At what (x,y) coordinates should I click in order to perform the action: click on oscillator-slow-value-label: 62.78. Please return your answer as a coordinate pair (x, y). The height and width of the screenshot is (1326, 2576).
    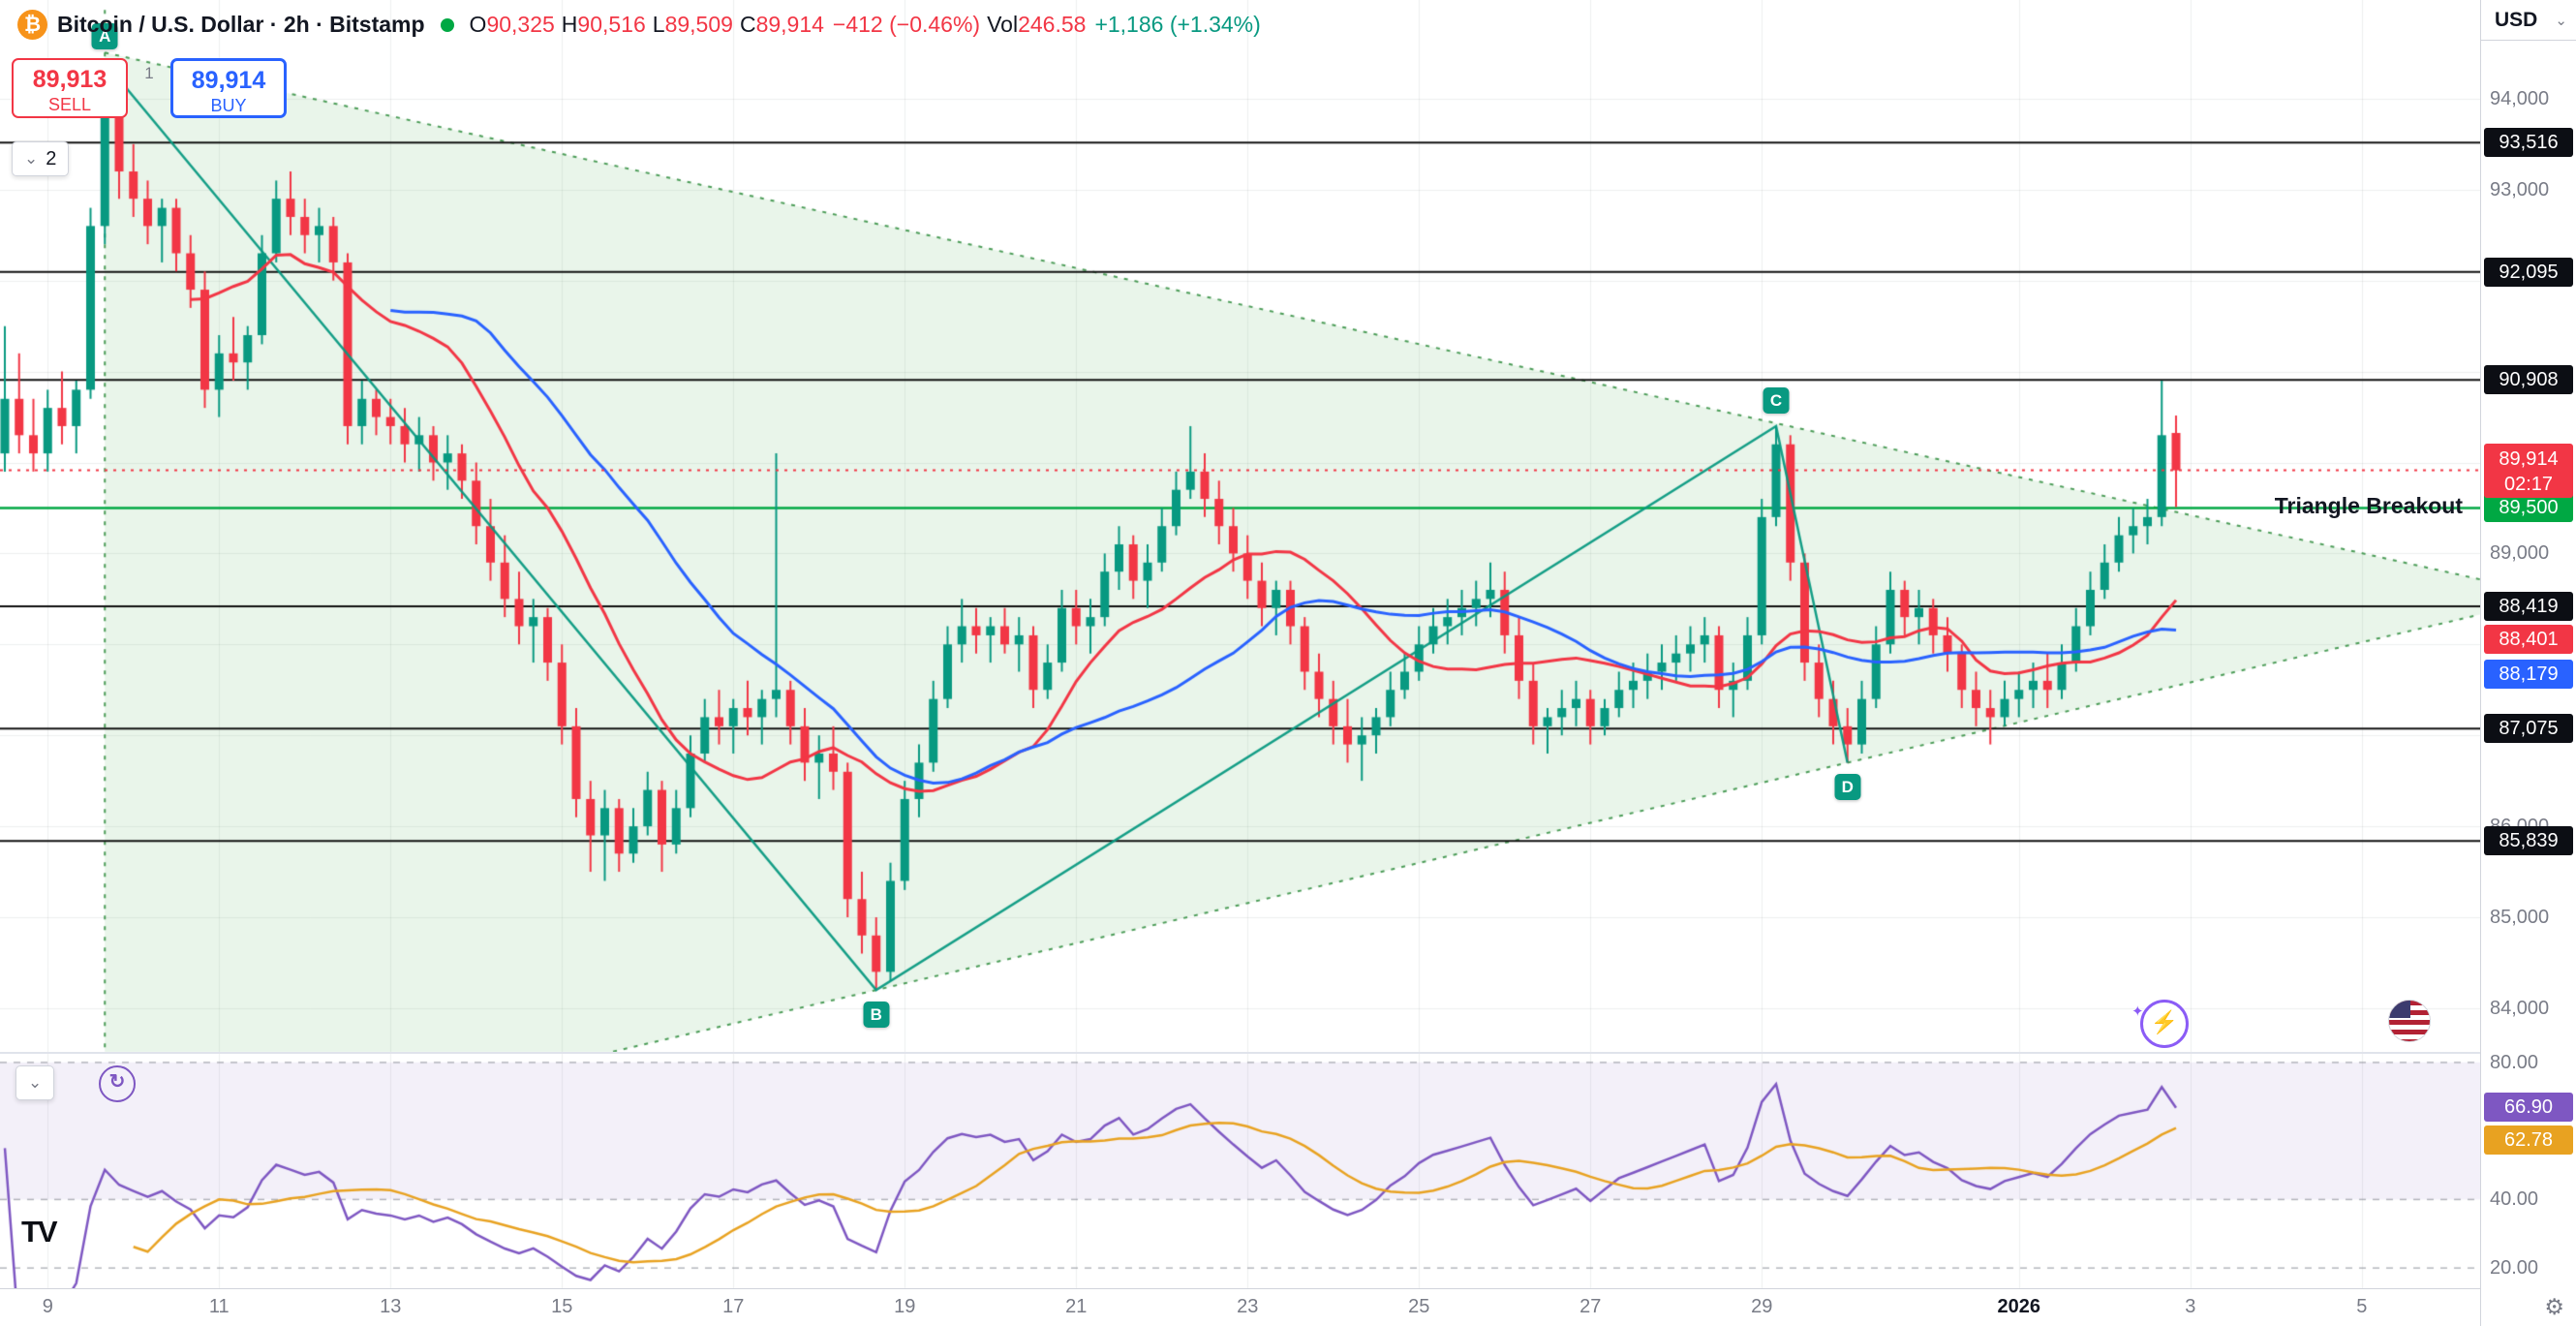
    Looking at the image, I should click on (2528, 1141).